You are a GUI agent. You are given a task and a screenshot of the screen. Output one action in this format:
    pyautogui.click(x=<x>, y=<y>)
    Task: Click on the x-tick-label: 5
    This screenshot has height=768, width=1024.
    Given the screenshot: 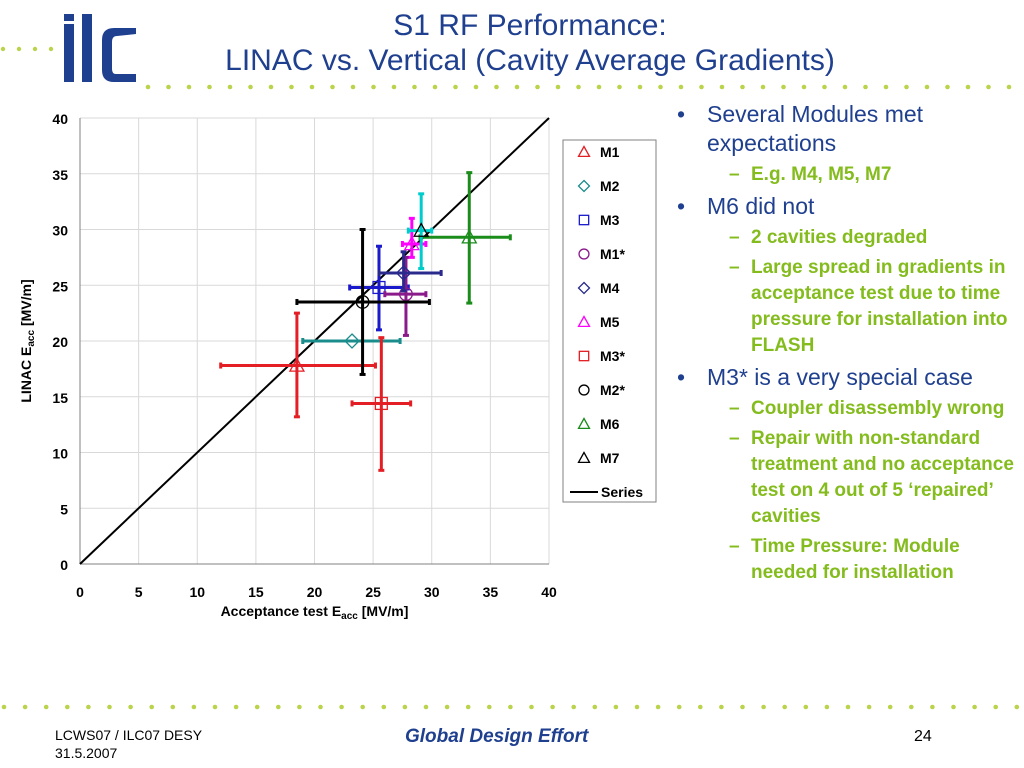 What is the action you would take?
    pyautogui.click(x=139, y=592)
    